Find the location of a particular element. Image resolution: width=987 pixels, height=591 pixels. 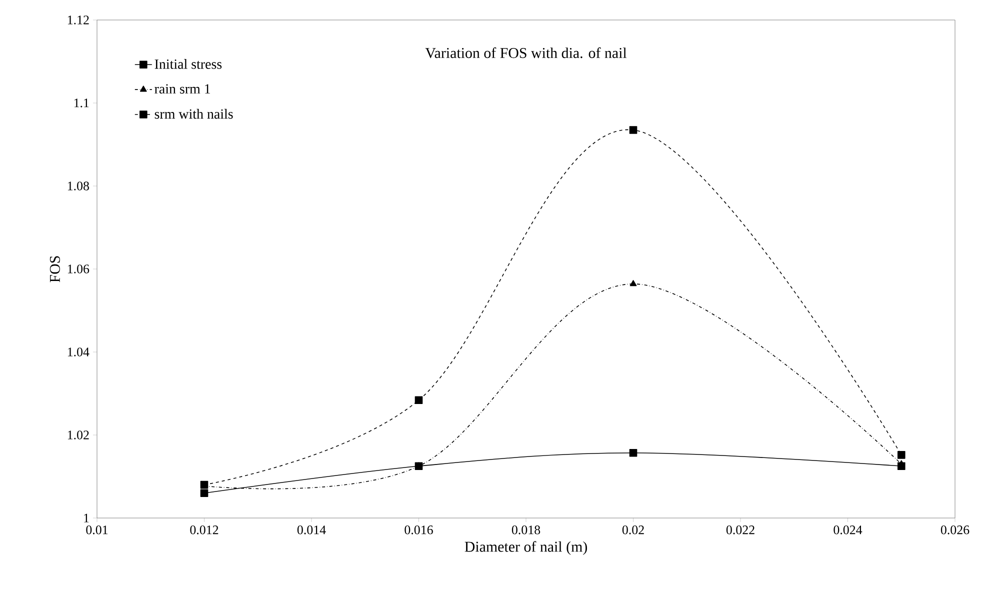

y-tick-label: 1.04 is located at coordinates (79, 352).